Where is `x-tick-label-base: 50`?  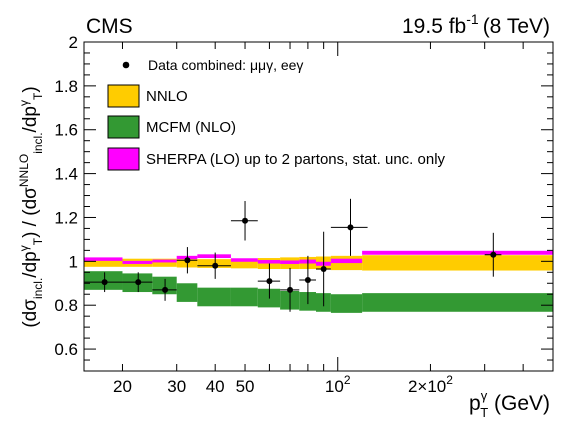
x-tick-label-base: 50 is located at coordinates (245, 386).